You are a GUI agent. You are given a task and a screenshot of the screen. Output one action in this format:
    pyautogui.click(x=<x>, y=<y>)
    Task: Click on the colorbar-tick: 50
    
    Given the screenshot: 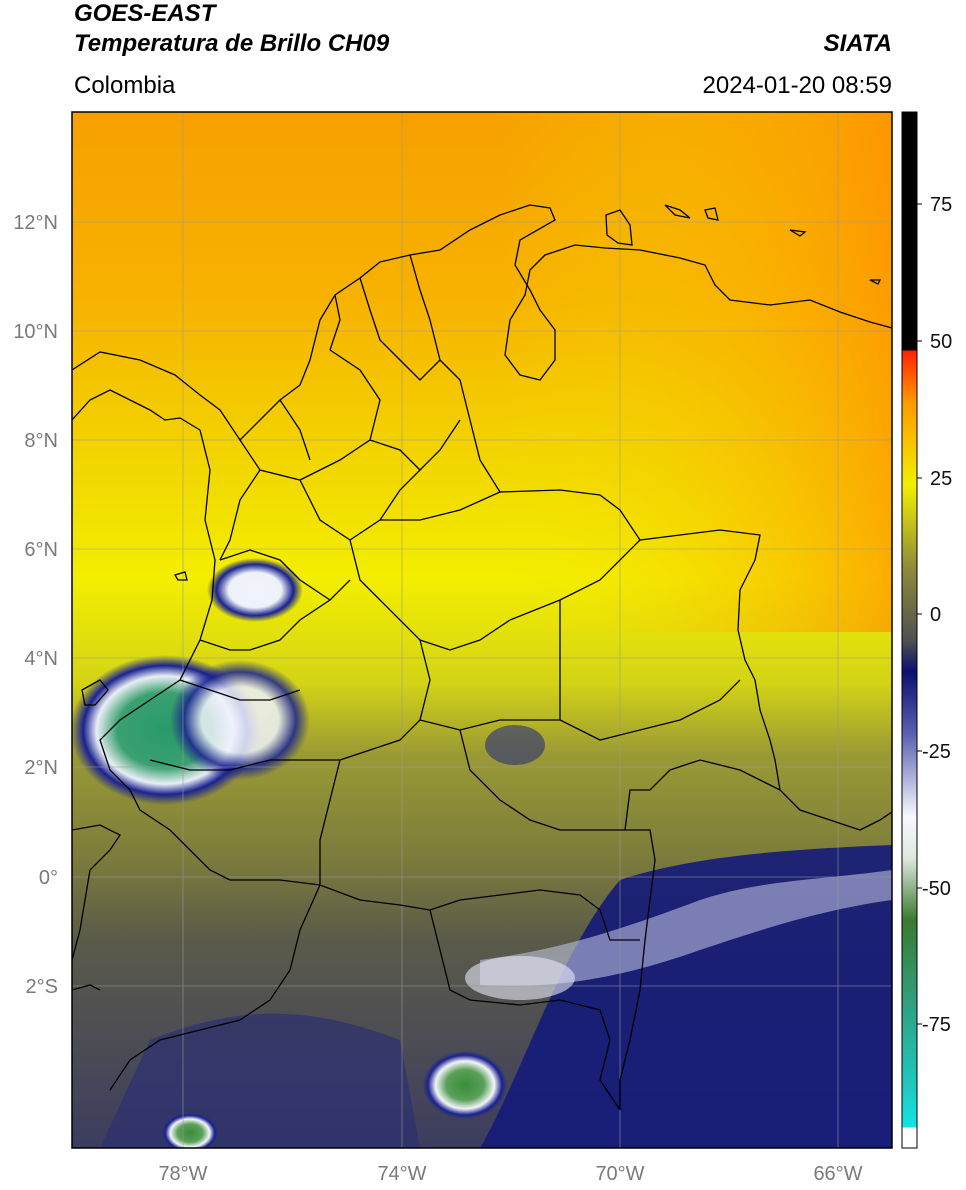 What is the action you would take?
    pyautogui.click(x=941, y=342)
    